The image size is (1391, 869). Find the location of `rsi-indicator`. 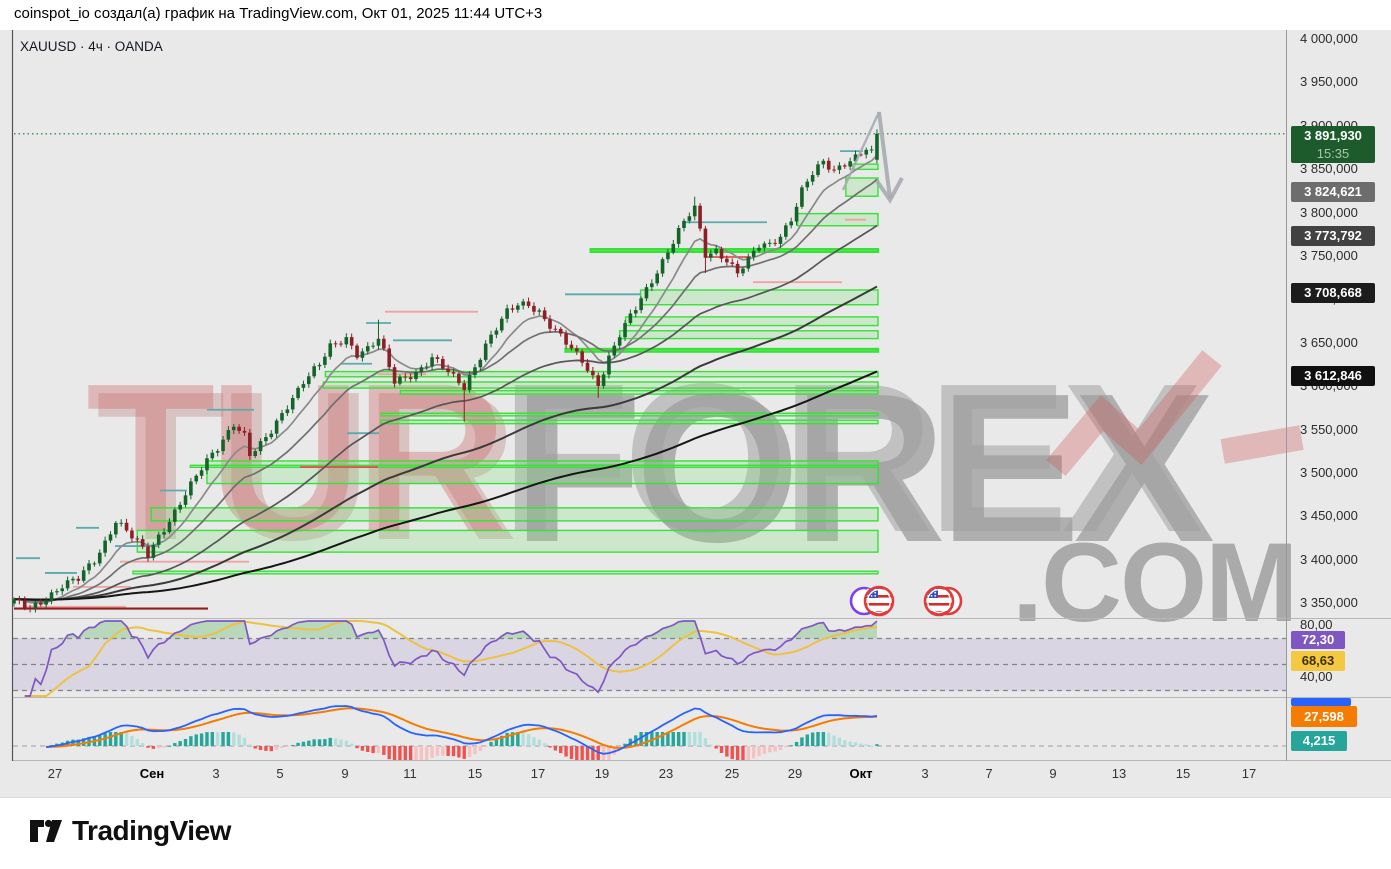

rsi-indicator is located at coordinates (649, 658).